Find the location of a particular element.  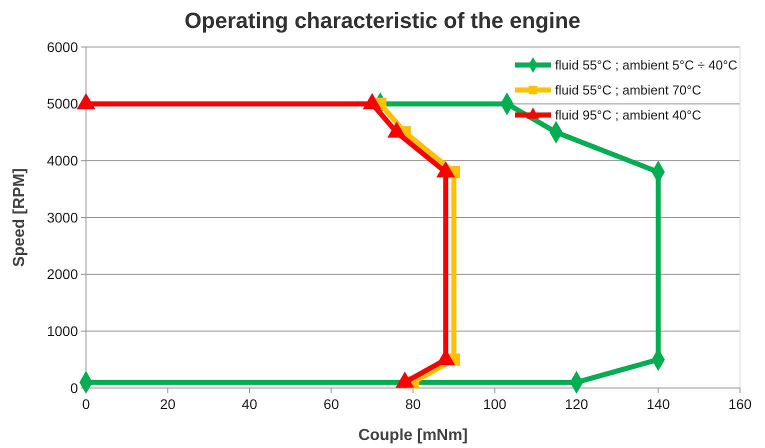

y-axis-title: Speed [RPM] is located at coordinates (19, 217).